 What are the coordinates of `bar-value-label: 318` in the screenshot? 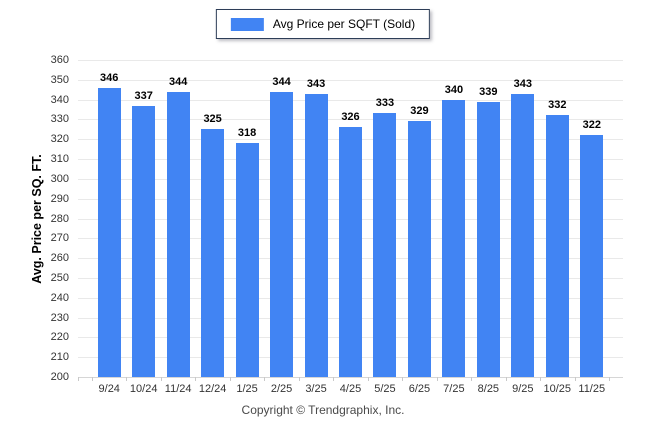 It's located at (247, 133).